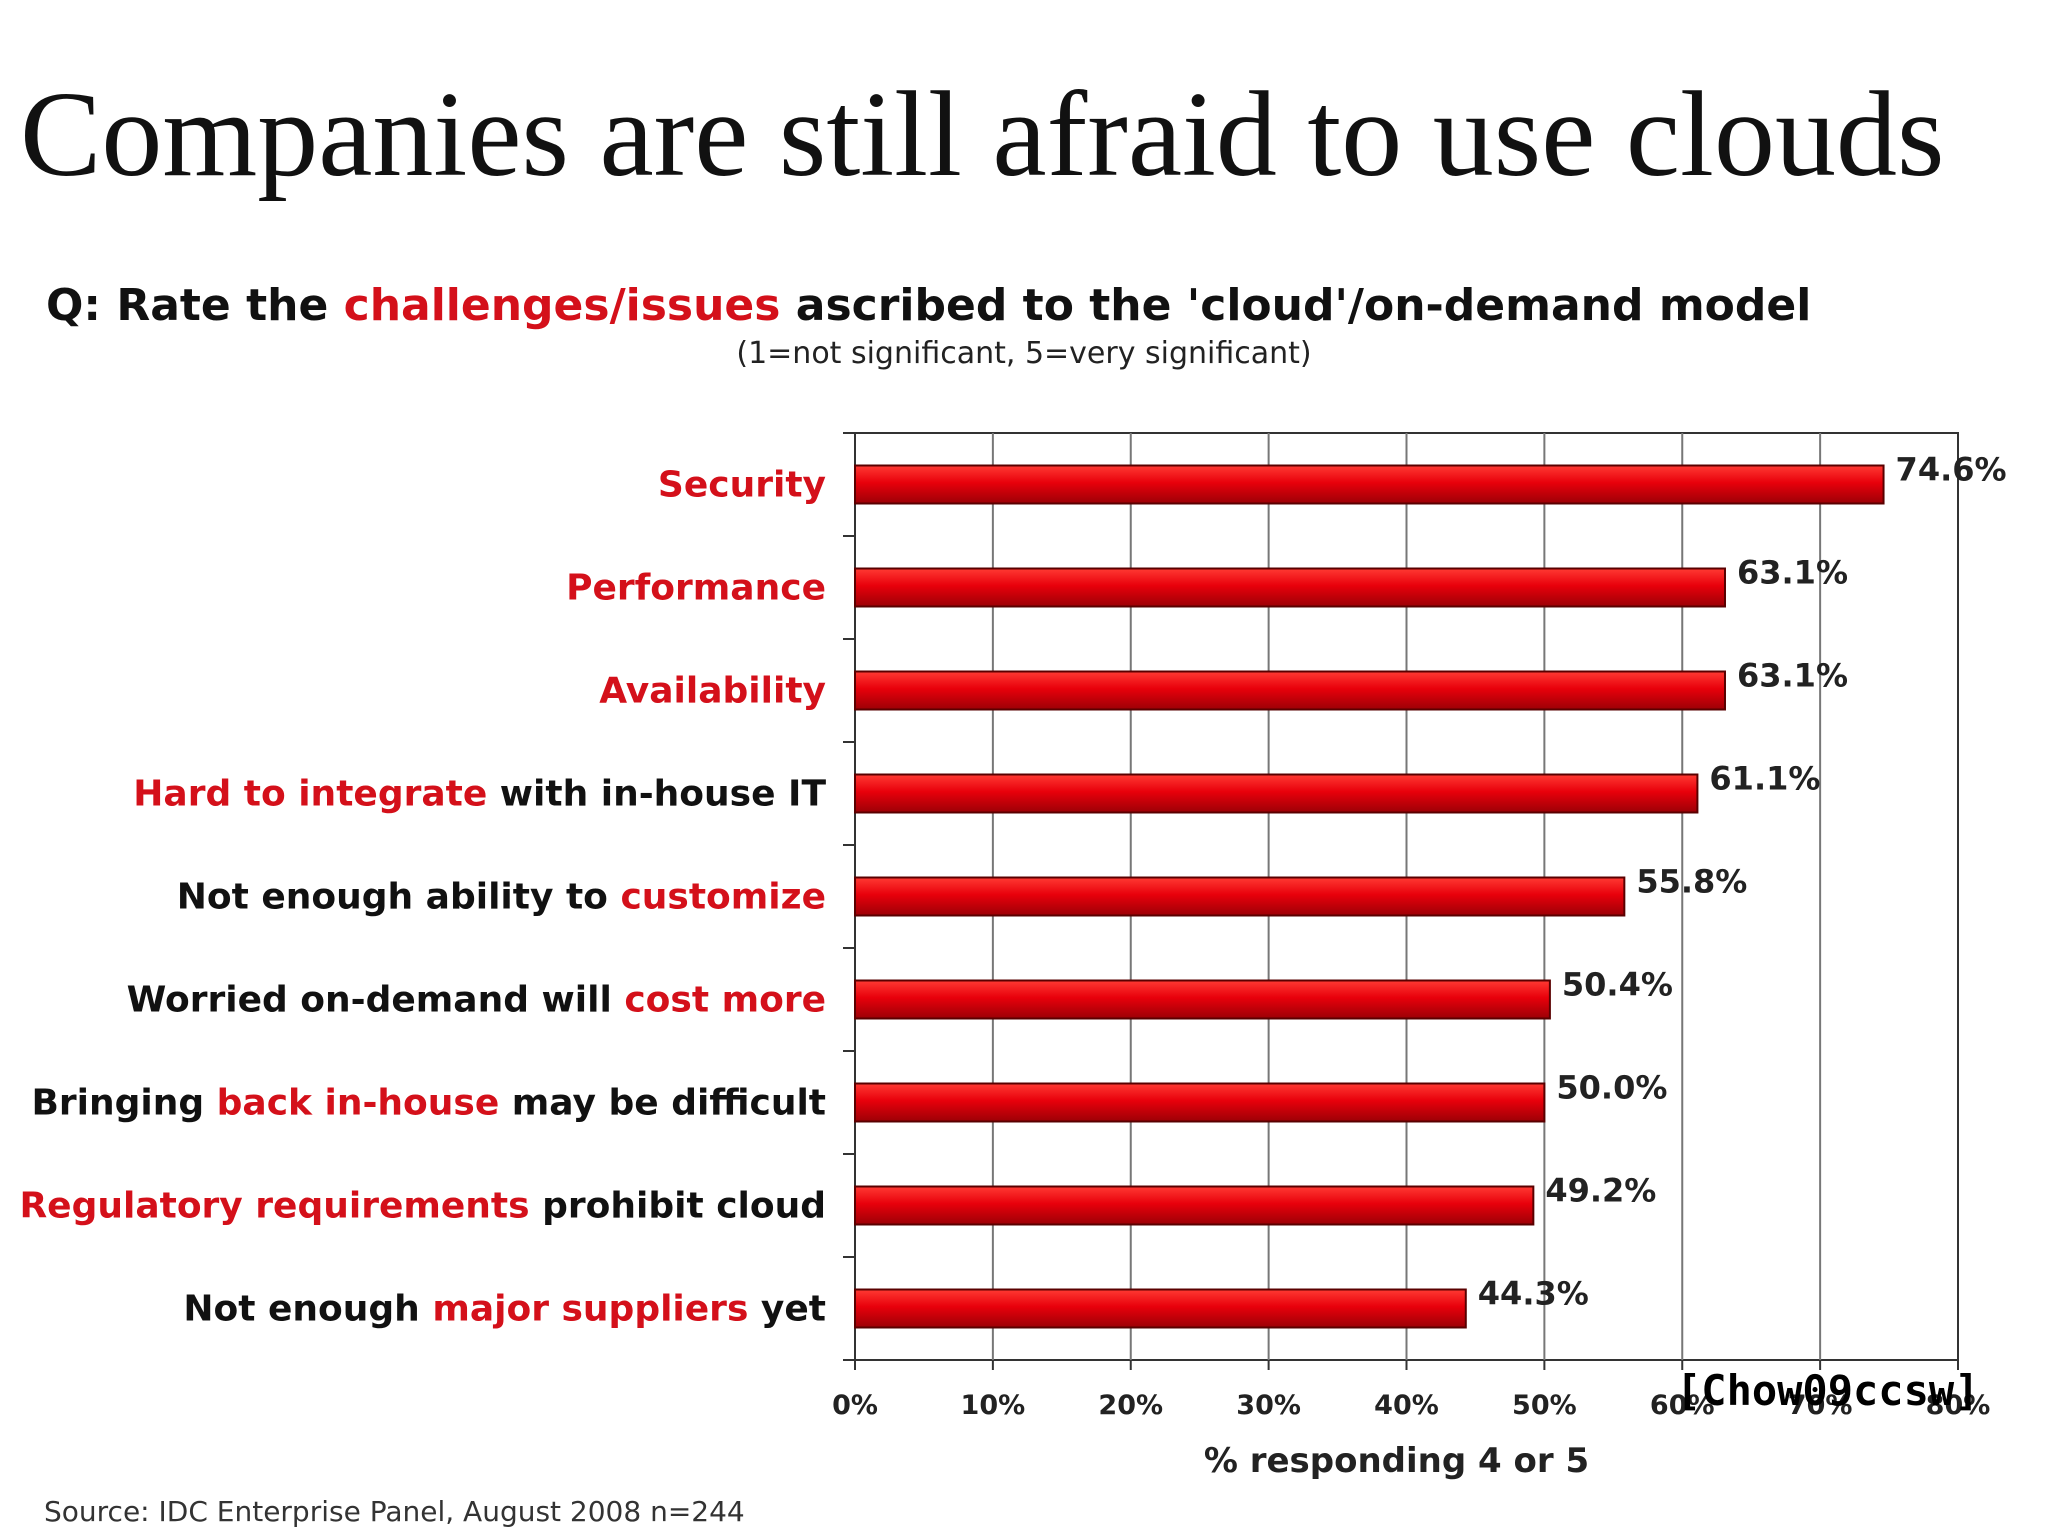 The width and height of the screenshot is (2048, 1536). What do you see at coordinates (1024, 353) in the screenshot?
I see `question-scale-note: (1=not significant, 5=very significant)` at bounding box center [1024, 353].